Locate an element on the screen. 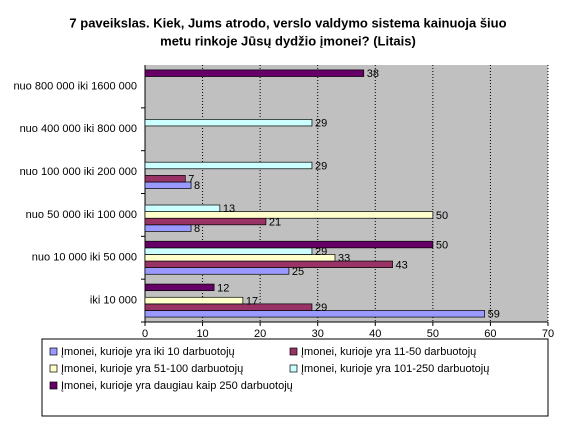  x-tick-label: 30 is located at coordinates (318, 334).